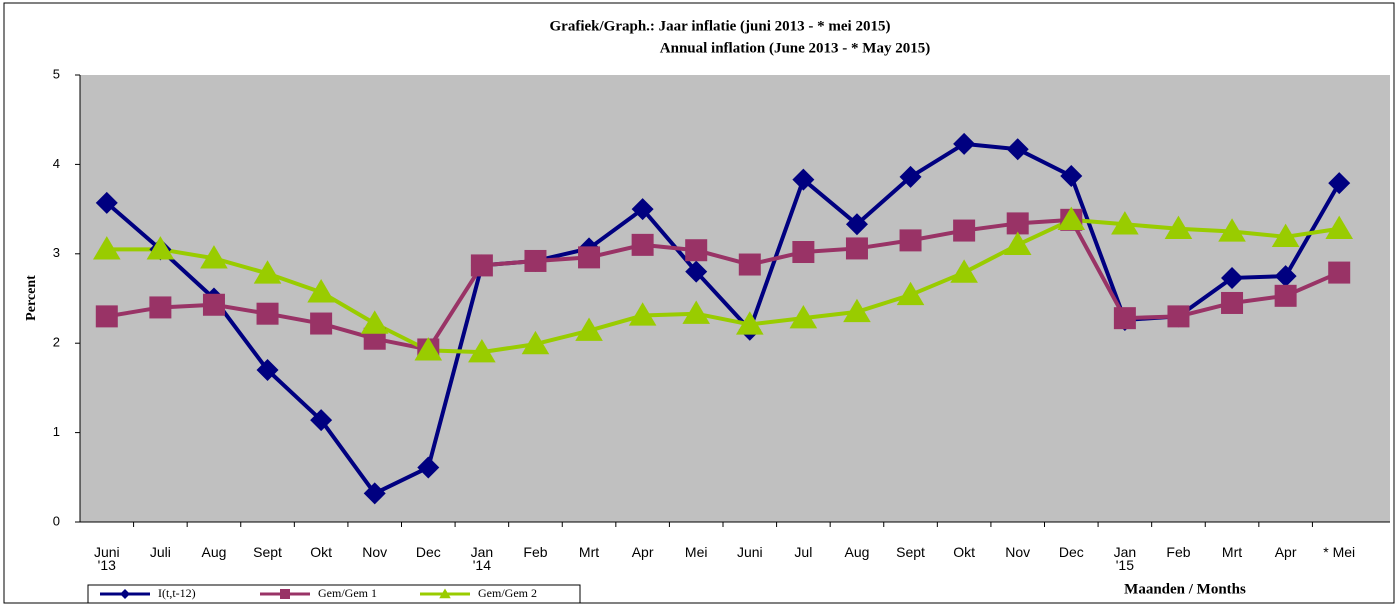 This screenshot has width=1397, height=606. Describe the element at coordinates (56, 73) in the screenshot. I see `y-tick-label: 5` at that location.